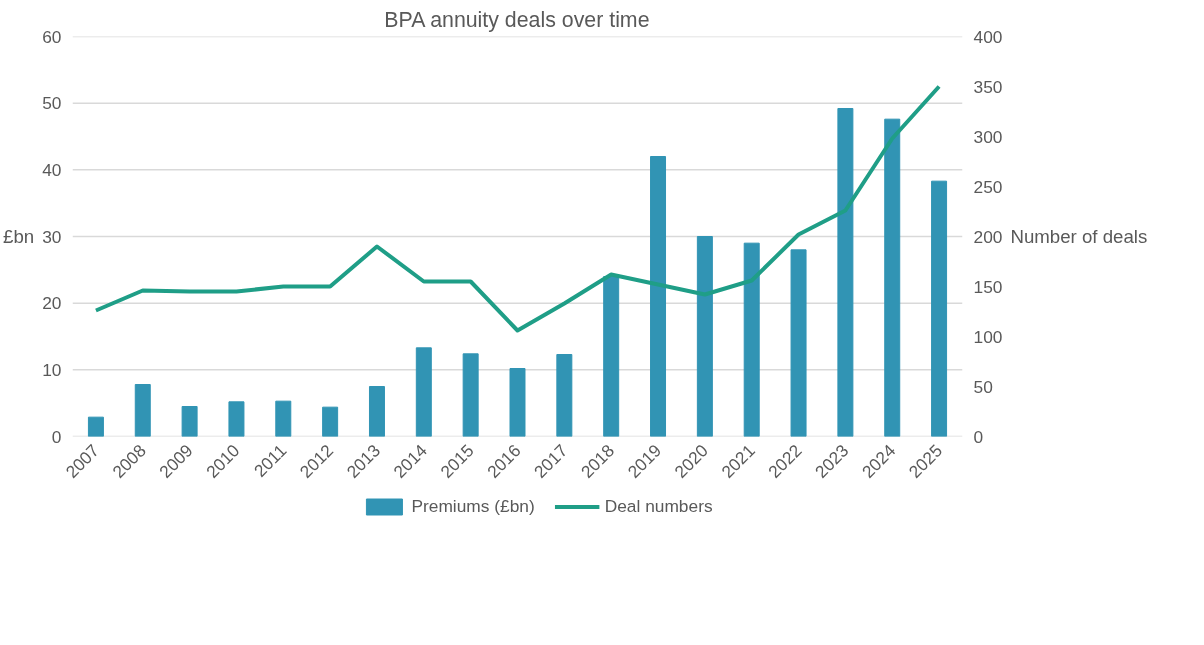 This screenshot has width=1204, height=645. What do you see at coordinates (988, 286) in the screenshot?
I see `y2-tick-label: 150` at bounding box center [988, 286].